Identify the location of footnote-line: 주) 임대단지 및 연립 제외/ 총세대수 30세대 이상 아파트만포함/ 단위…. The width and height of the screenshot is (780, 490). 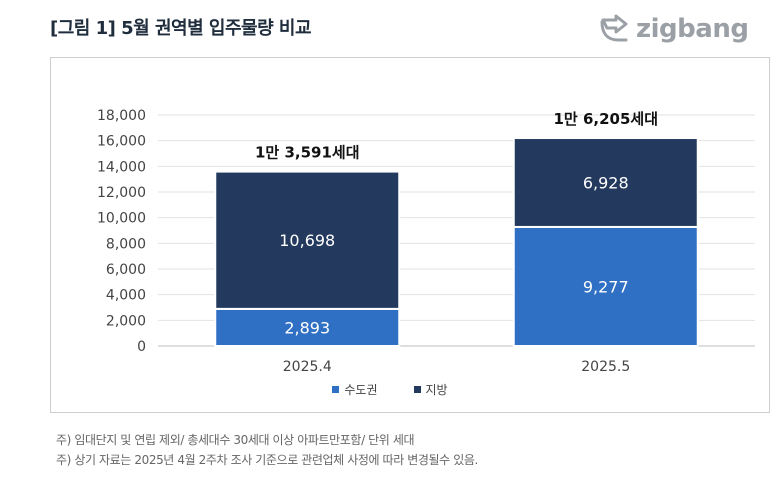
(235, 440).